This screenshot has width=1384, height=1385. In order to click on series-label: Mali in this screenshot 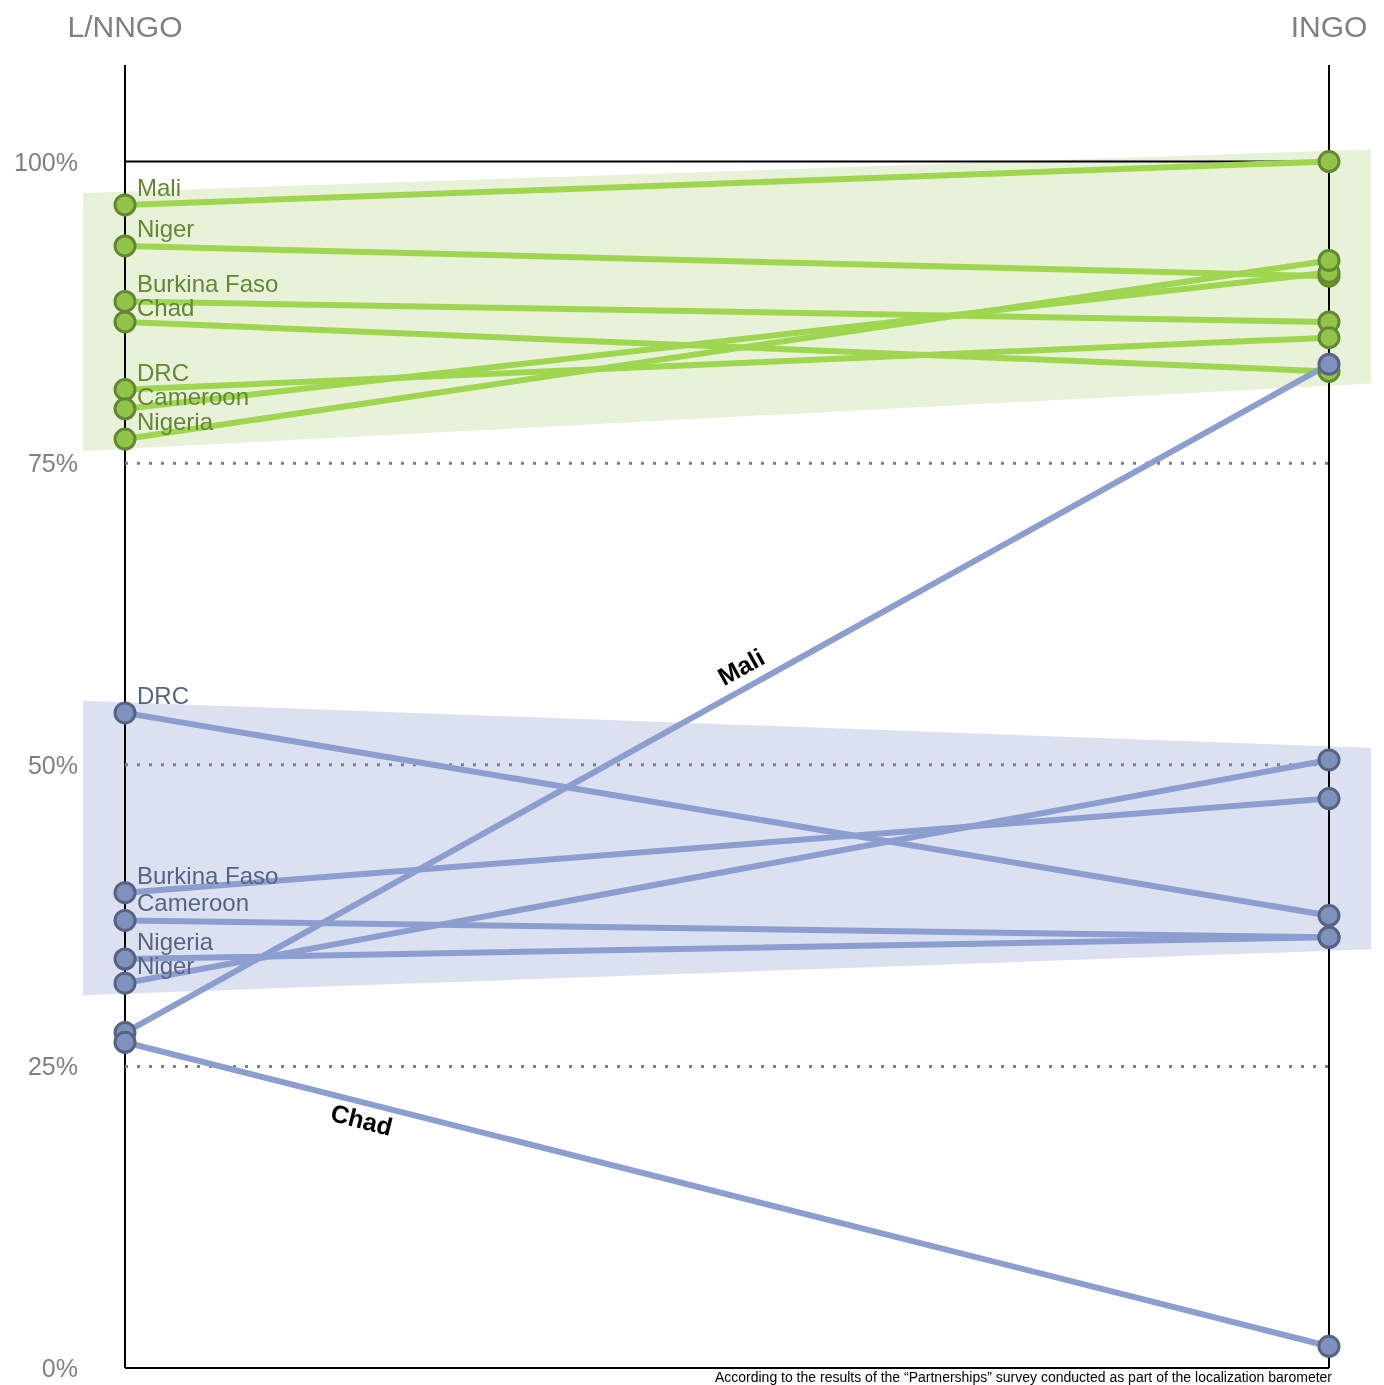, I will do `click(159, 187)`.